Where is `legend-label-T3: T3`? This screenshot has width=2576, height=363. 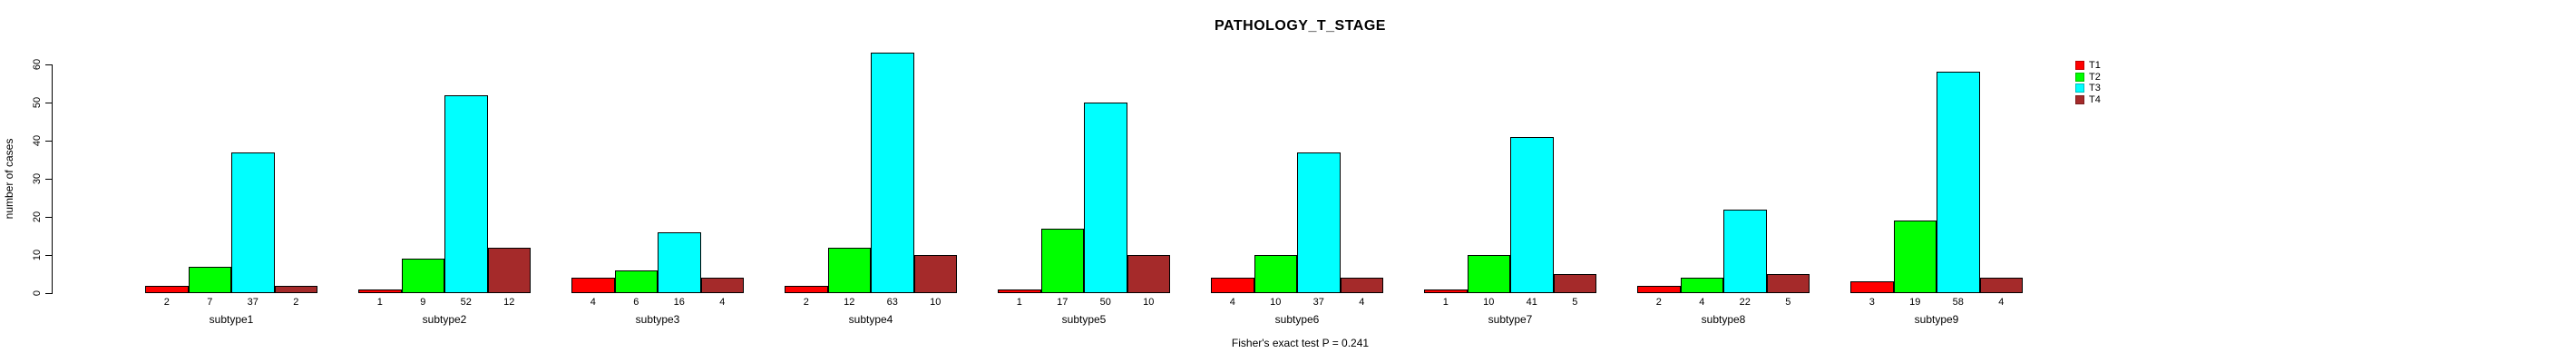 legend-label-T3: T3 is located at coordinates (2095, 88).